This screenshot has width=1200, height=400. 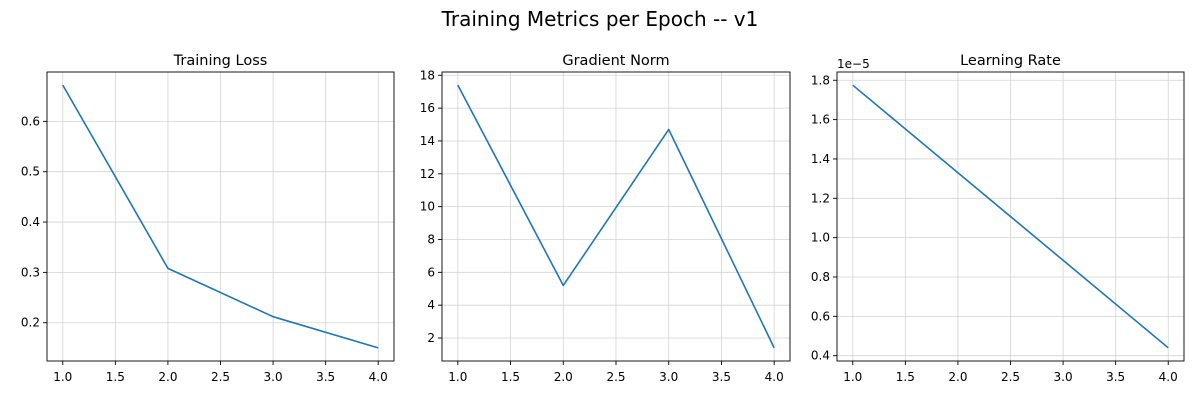 I want to click on y-tick-label: 6, so click(x=431, y=272).